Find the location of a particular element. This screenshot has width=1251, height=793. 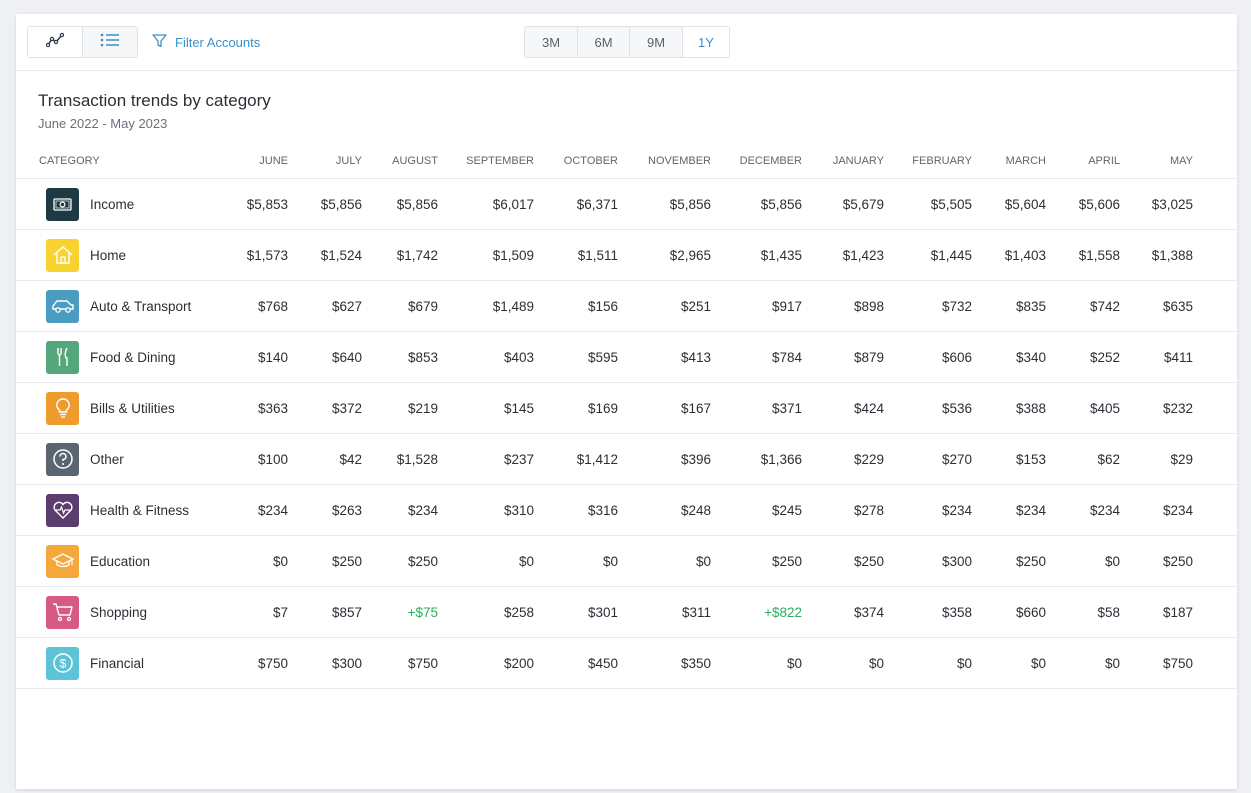

amount-cell: $42 is located at coordinates (325, 459).